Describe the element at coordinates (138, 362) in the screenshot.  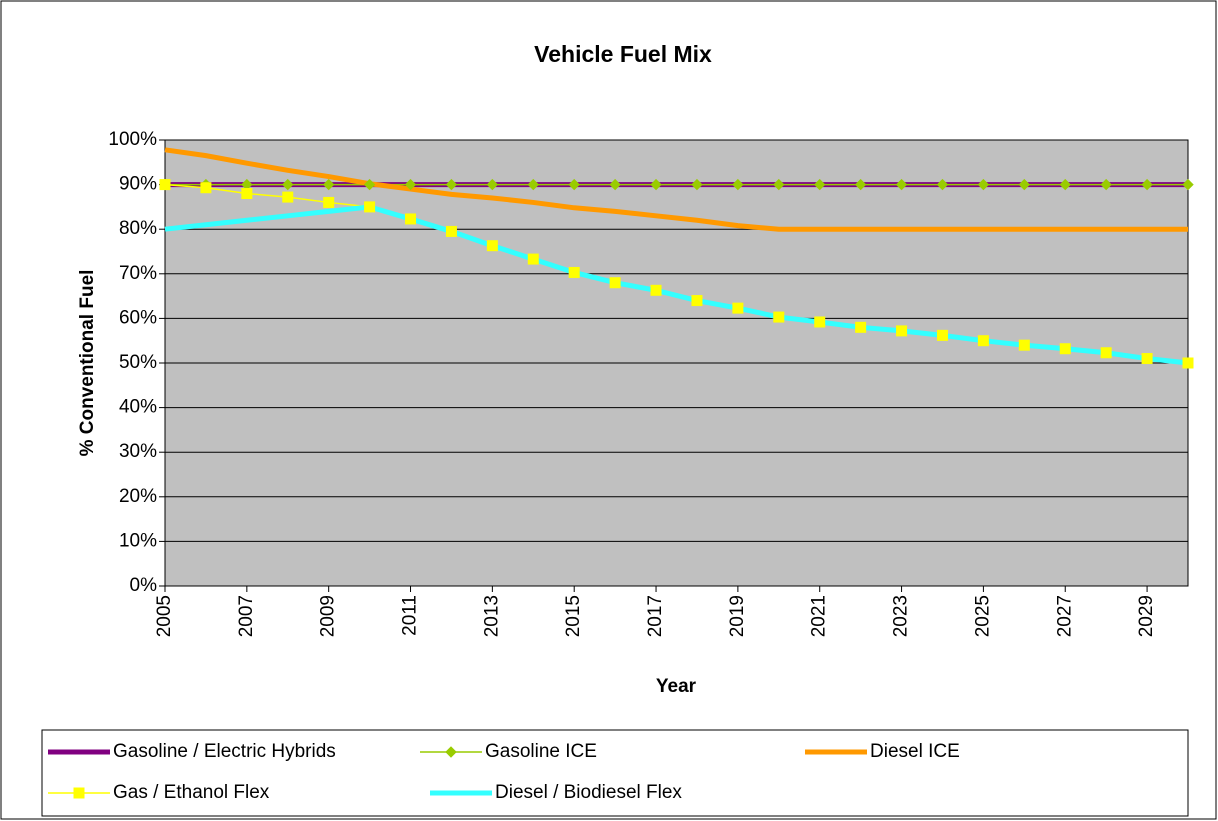
I see `y-tick-label: 50%` at that location.